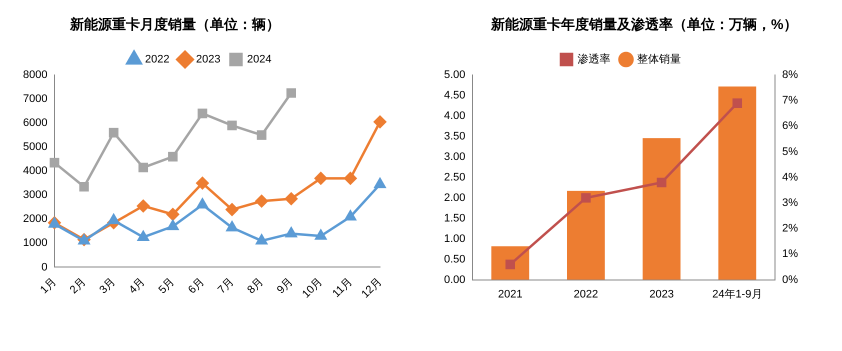  I want to click on x-tick-label: 3月, so click(107, 286).